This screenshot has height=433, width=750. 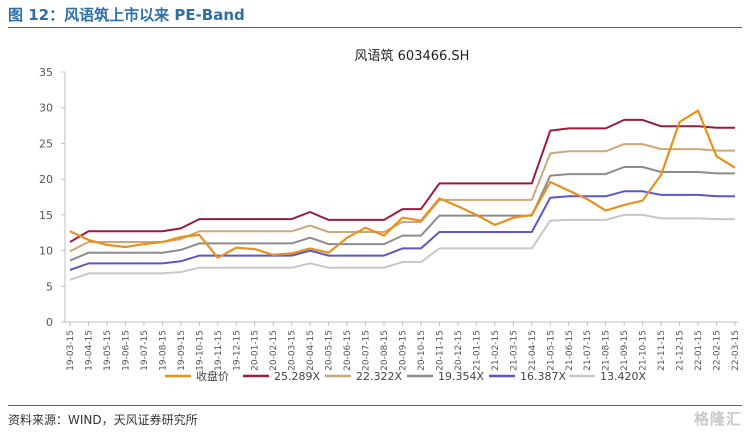 I want to click on legend-label: 22.322X, so click(x=379, y=376).